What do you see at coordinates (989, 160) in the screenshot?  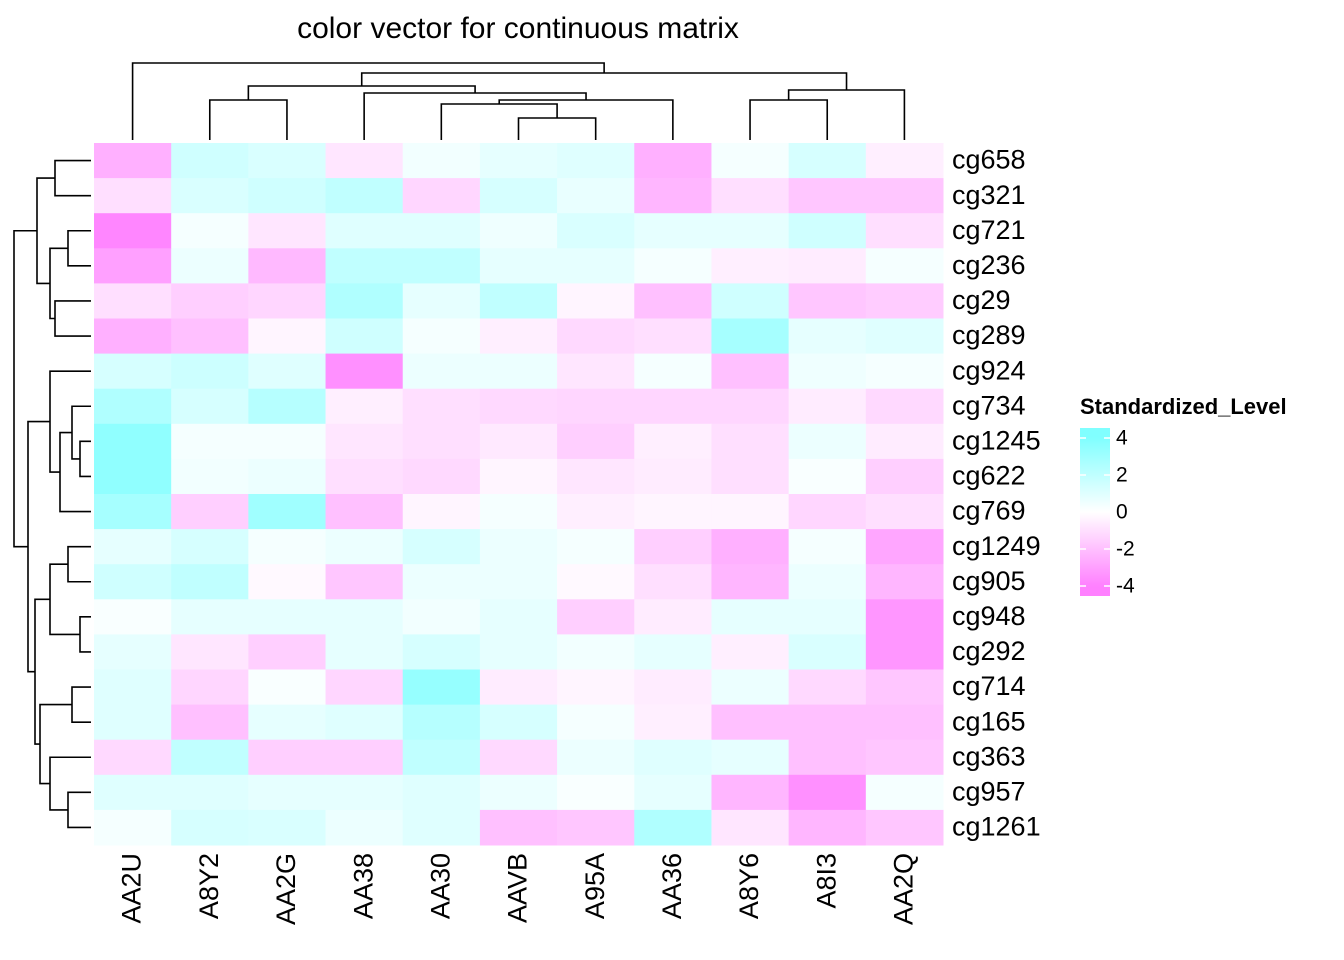 I see `row-label: cg658` at bounding box center [989, 160].